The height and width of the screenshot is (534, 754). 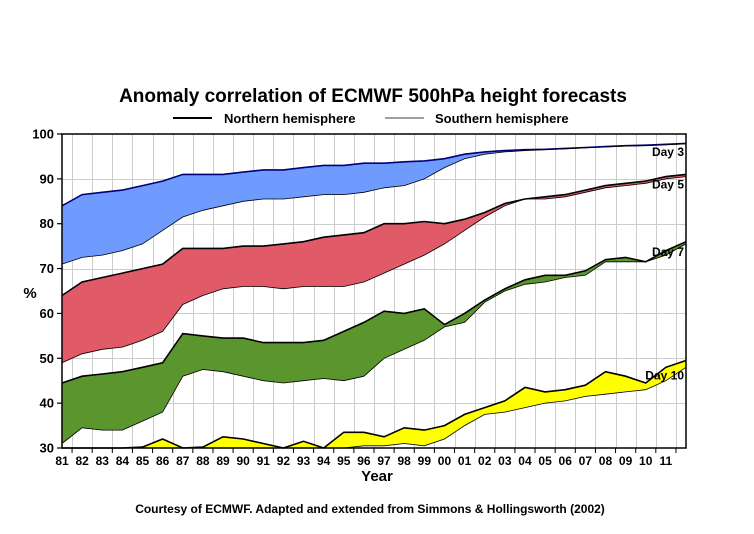 What do you see at coordinates (502, 118) in the screenshot?
I see `legend-label-southern: Southern hemisphere` at bounding box center [502, 118].